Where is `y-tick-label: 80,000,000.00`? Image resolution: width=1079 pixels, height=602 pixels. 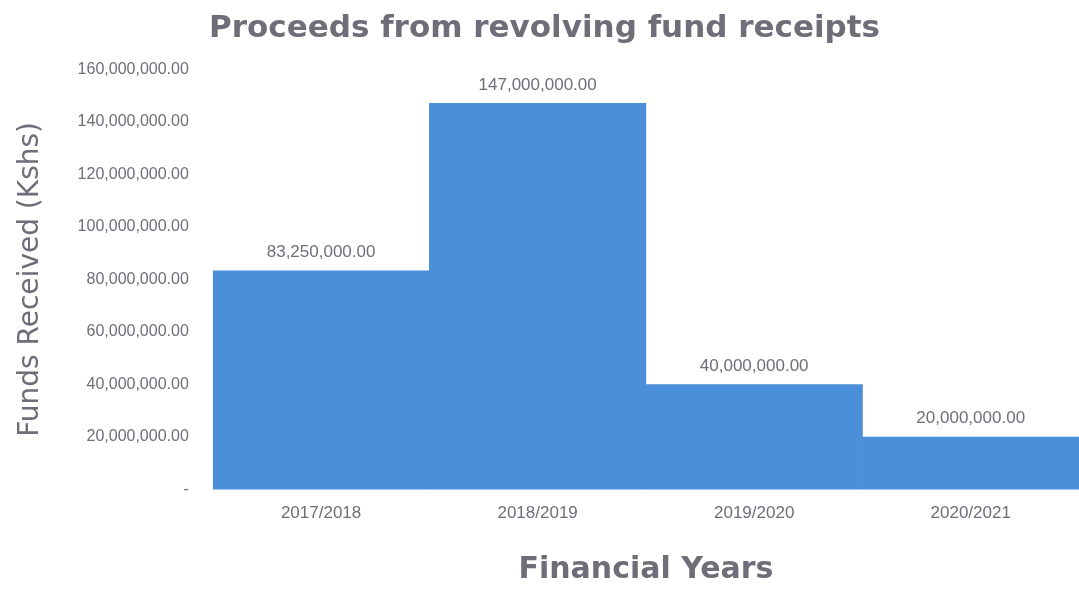 y-tick-label: 80,000,000.00 is located at coordinates (137, 278).